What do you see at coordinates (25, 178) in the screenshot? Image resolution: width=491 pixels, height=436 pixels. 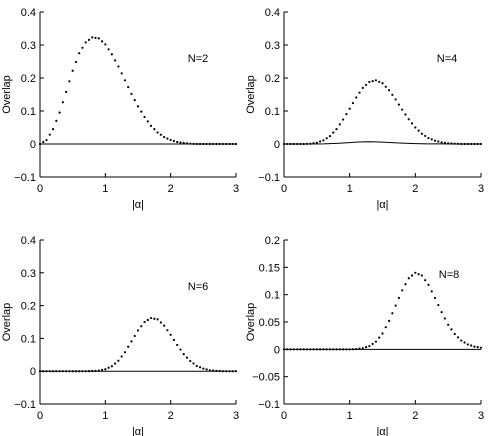 I see `y-tick-label: −0.1` at bounding box center [25, 178].